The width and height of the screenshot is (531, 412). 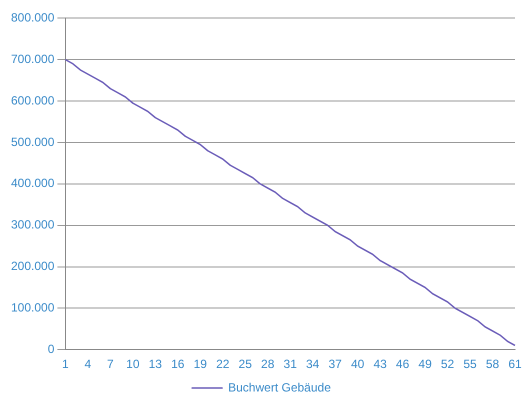 I want to click on x-tick-label: 34, so click(x=313, y=364).